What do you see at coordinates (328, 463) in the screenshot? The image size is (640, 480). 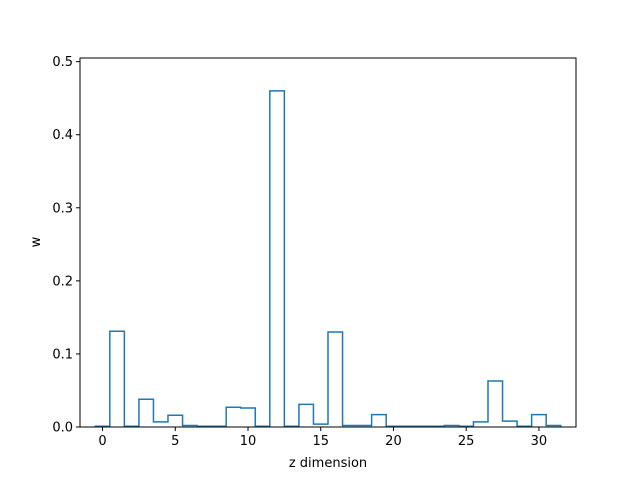 I see `x-axis-label: z dimension` at bounding box center [328, 463].